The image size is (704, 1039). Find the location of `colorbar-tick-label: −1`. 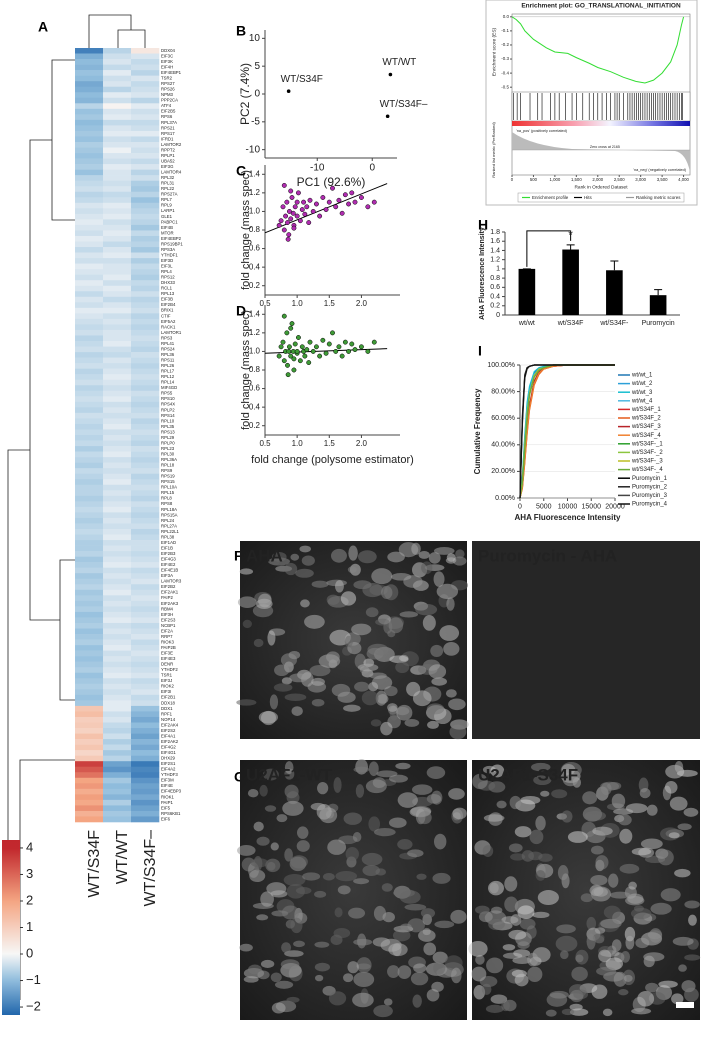

colorbar-tick-label: −1 is located at coordinates (33, 979).